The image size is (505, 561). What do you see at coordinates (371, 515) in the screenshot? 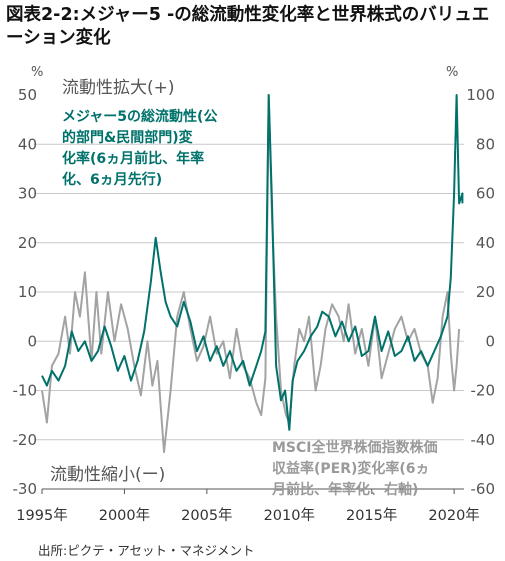
I see `x-tick-label: 2015年` at bounding box center [371, 515].